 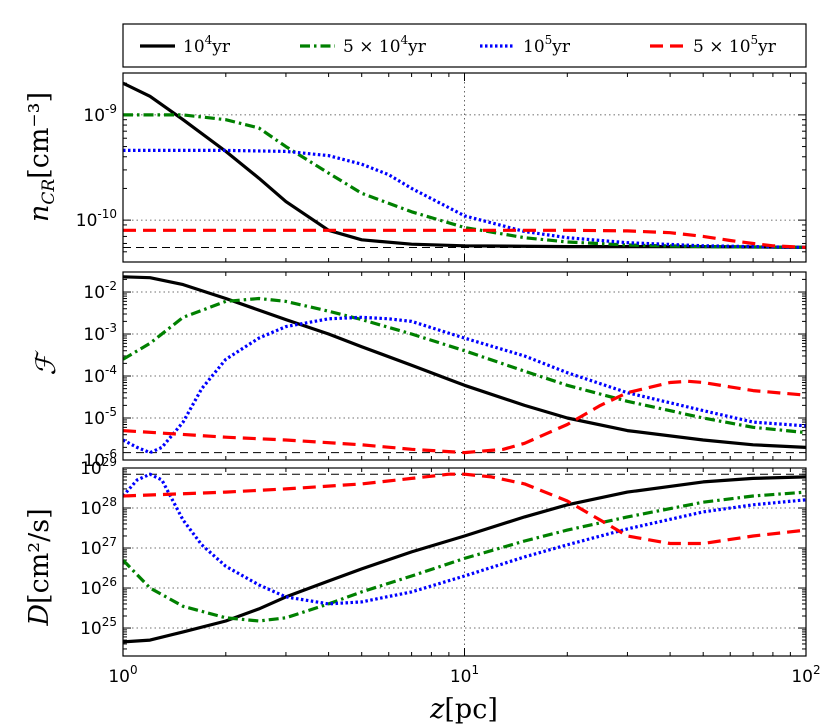 I want to click on y-tick-label: 10⁻⁶, so click(x=100, y=459).